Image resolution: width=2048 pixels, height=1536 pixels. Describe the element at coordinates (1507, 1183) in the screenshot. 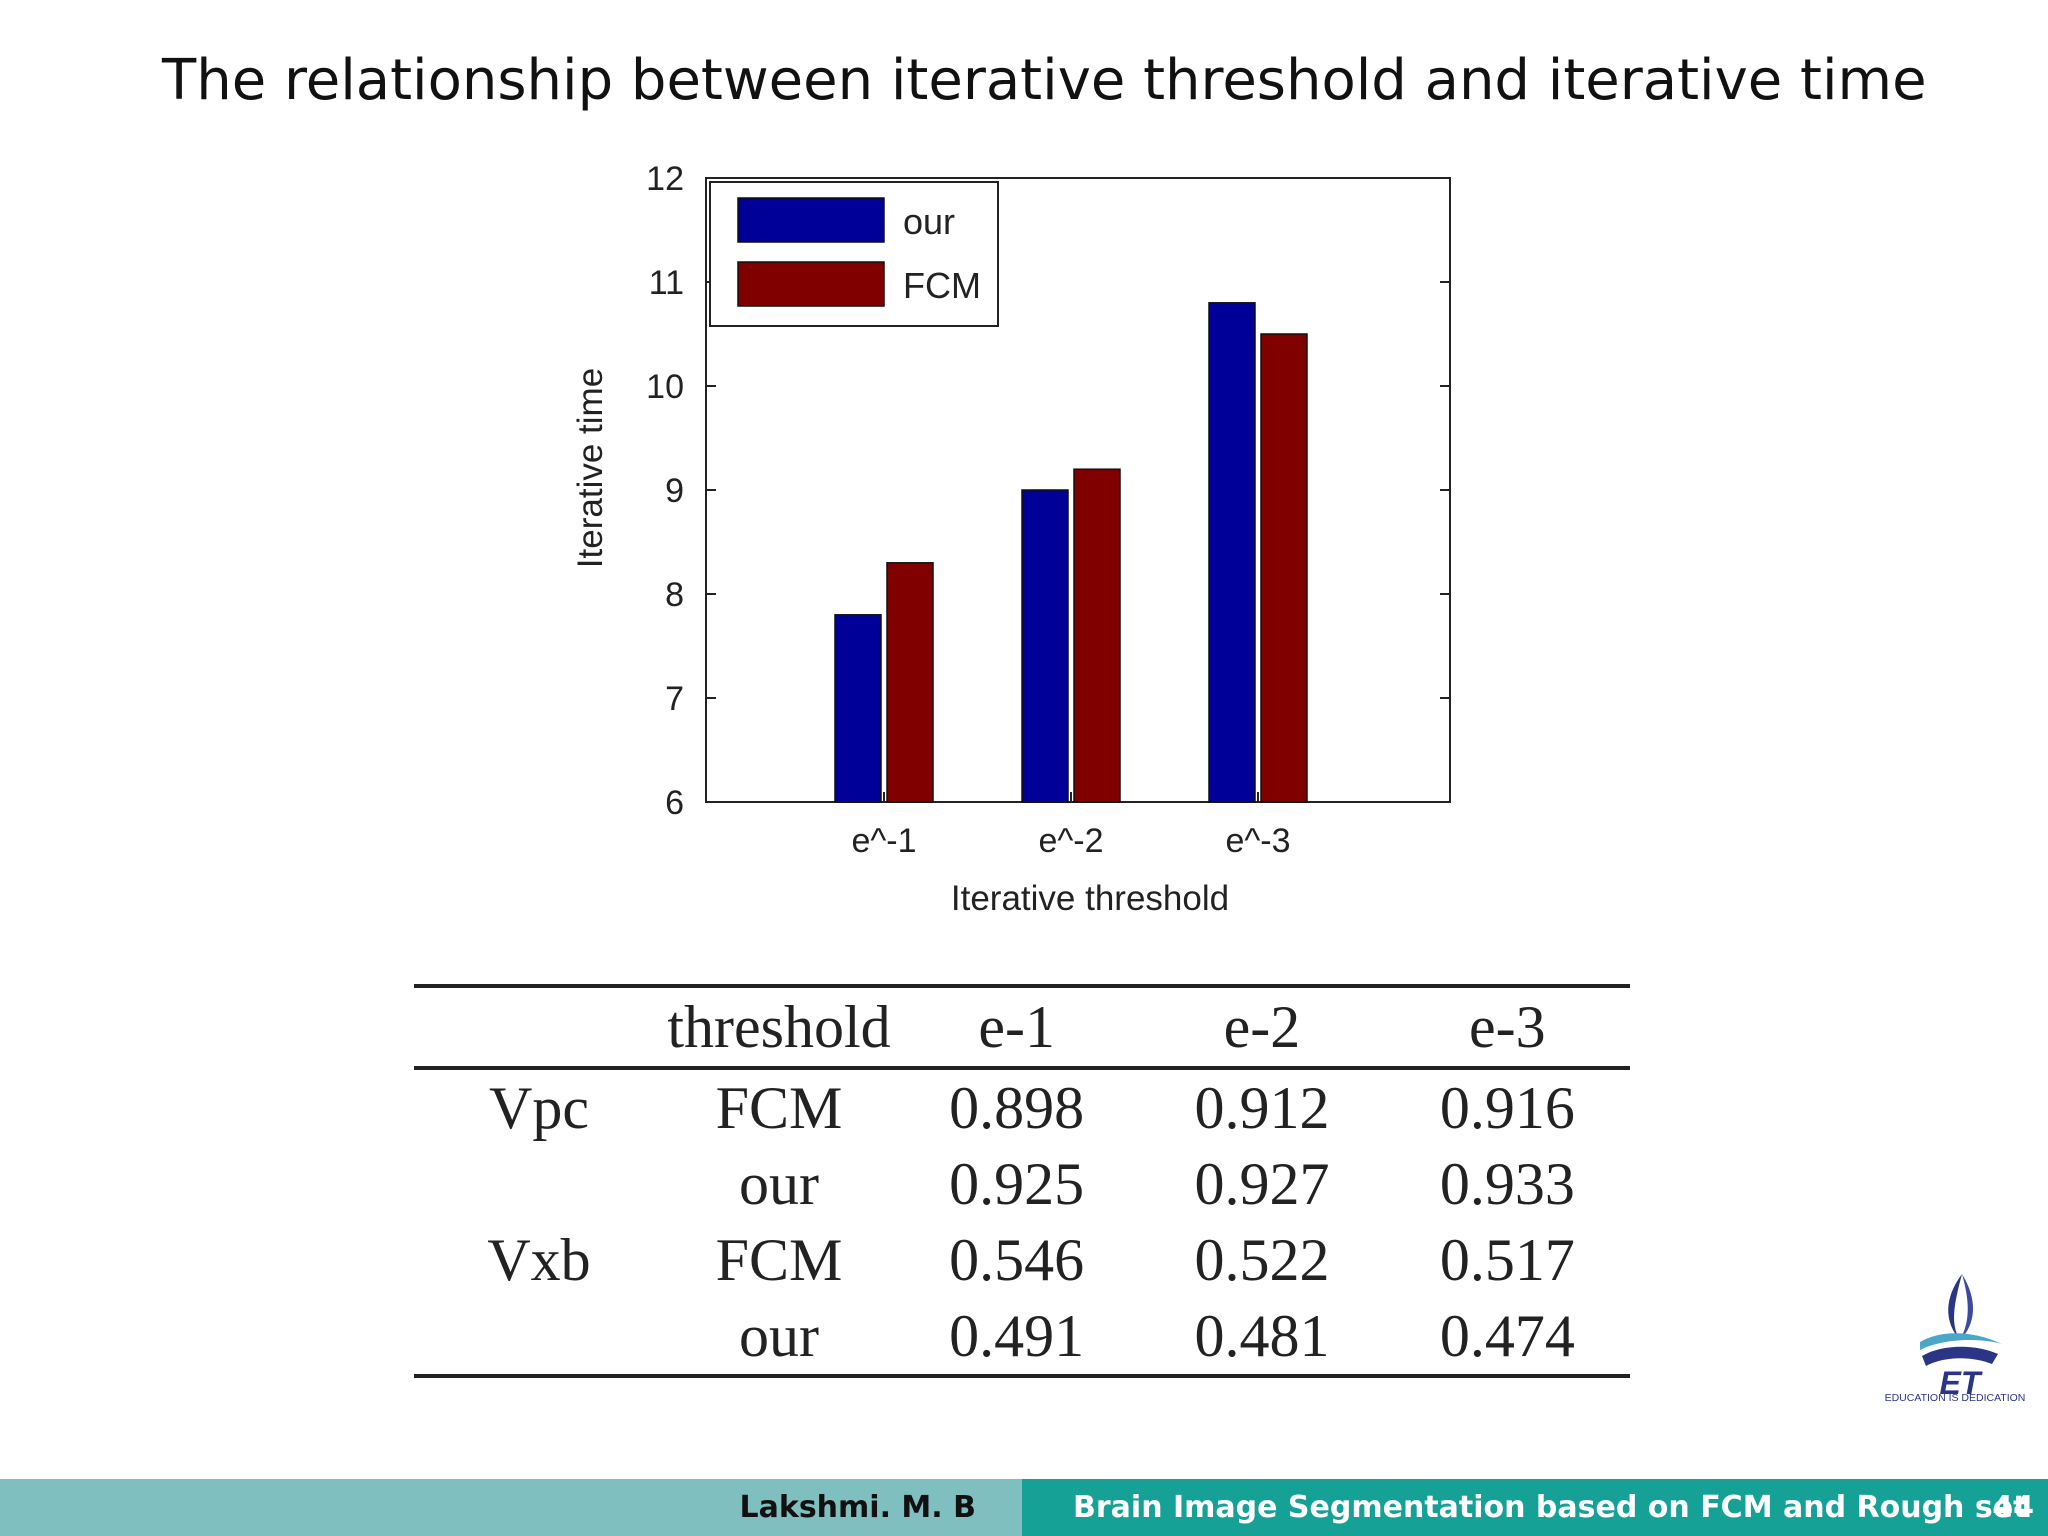

I see `table-cell: 0.933` at that location.